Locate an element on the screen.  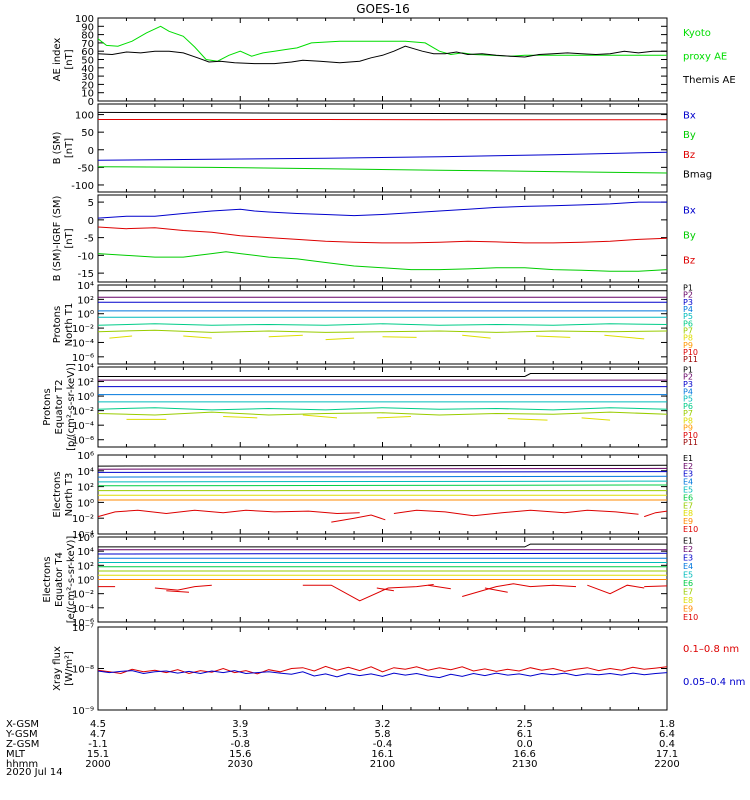
legend-label-electrons-north: E9 is located at coordinates (688, 521).